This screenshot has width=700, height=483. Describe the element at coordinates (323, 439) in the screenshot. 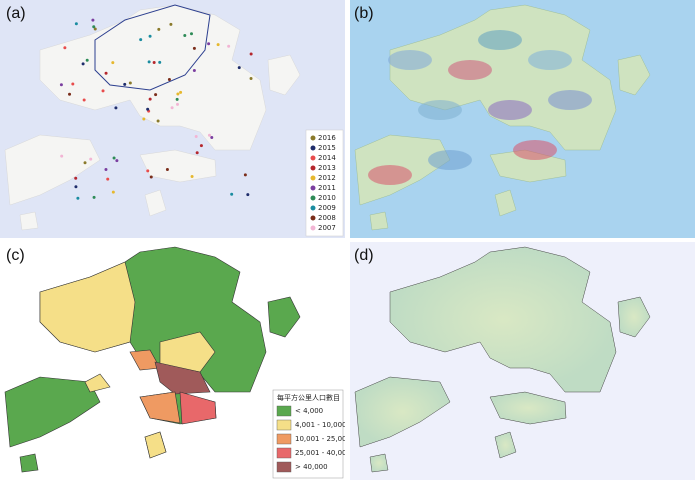

I see `legend-label: 10,001 - 25,000` at that location.